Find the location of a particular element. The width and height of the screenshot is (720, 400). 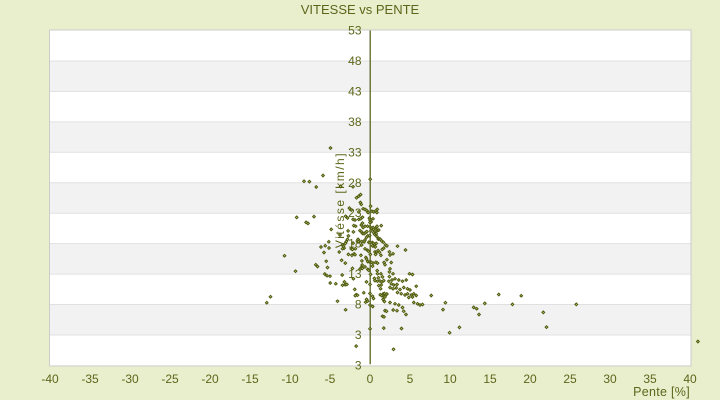

svg-text: 25 is located at coordinates (570, 379).